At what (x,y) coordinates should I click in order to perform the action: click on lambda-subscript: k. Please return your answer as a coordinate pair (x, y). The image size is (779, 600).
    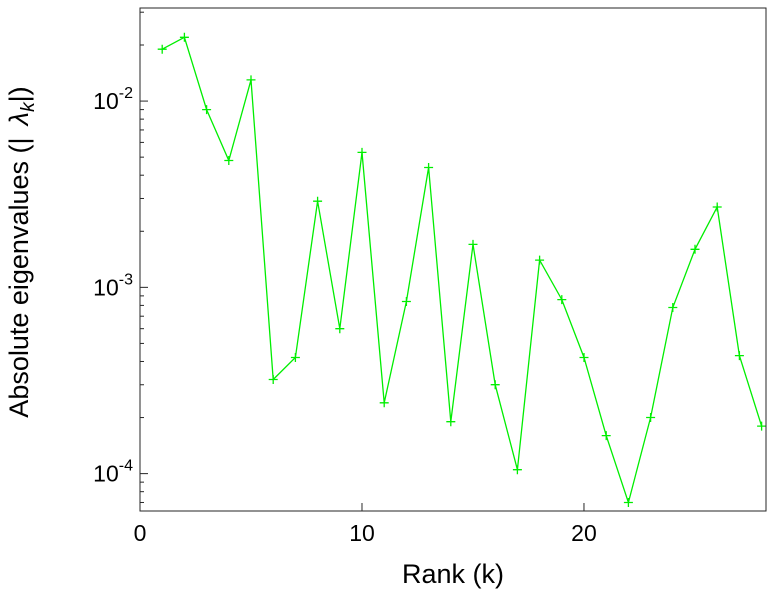
    Looking at the image, I should click on (28, 107).